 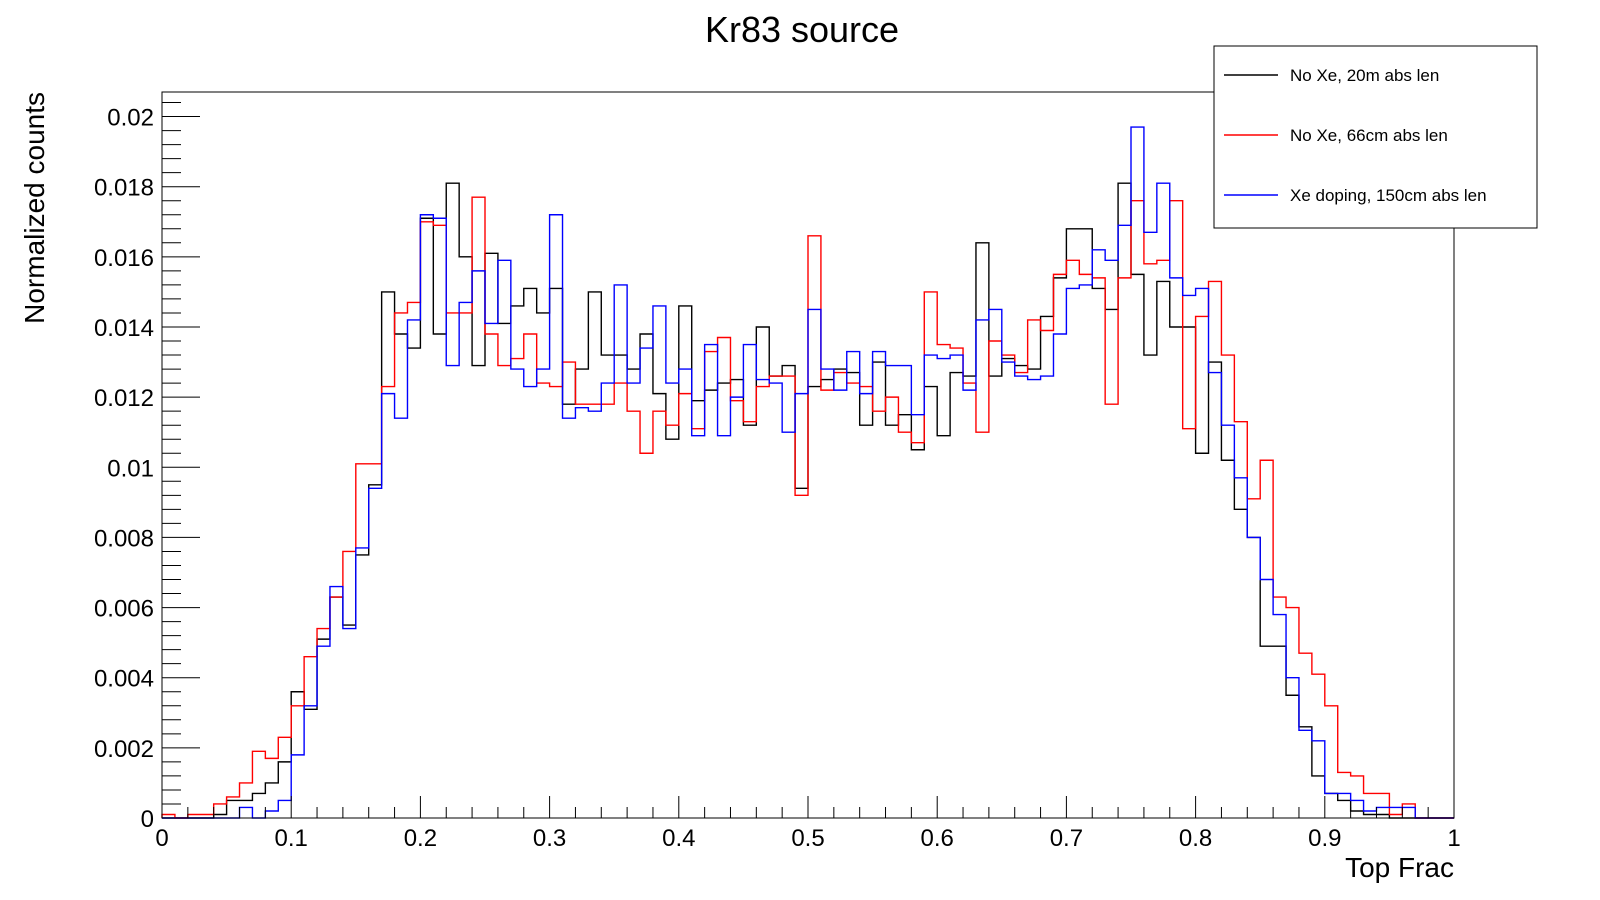 I want to click on legend-label-1: No Xe, 20m abs len, so click(x=1364, y=75).